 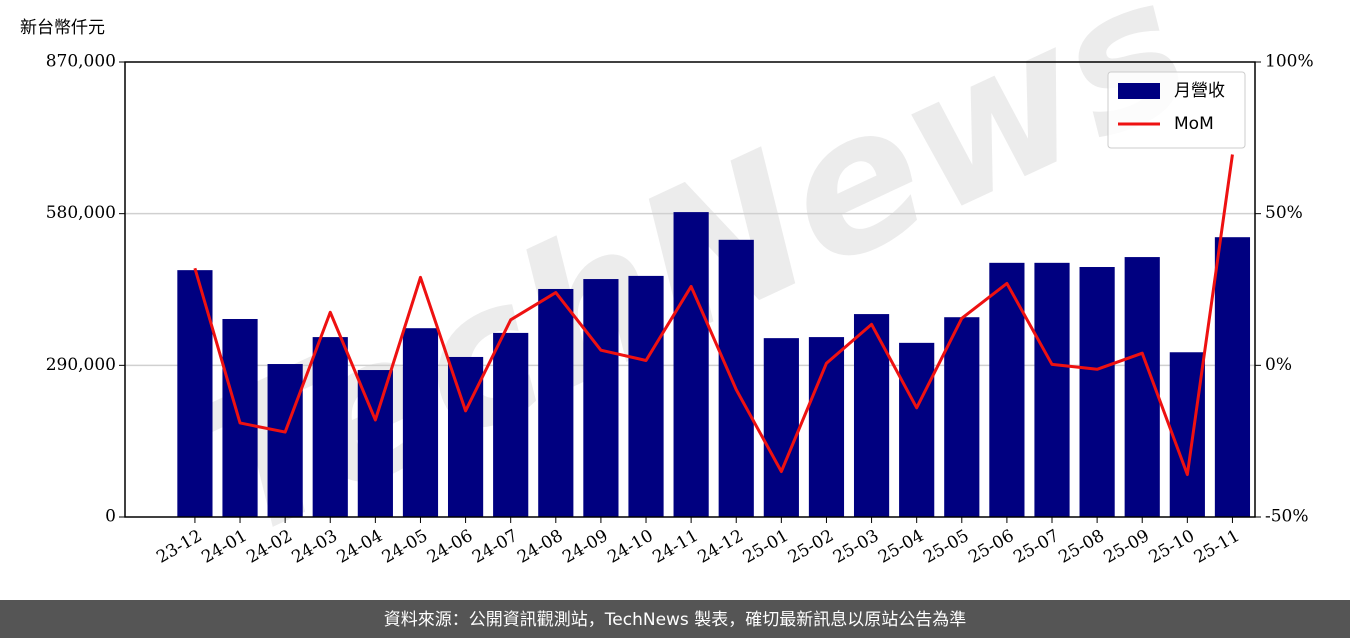 What do you see at coordinates (1194, 124) in the screenshot?
I see `legend-label: MoM` at bounding box center [1194, 124].